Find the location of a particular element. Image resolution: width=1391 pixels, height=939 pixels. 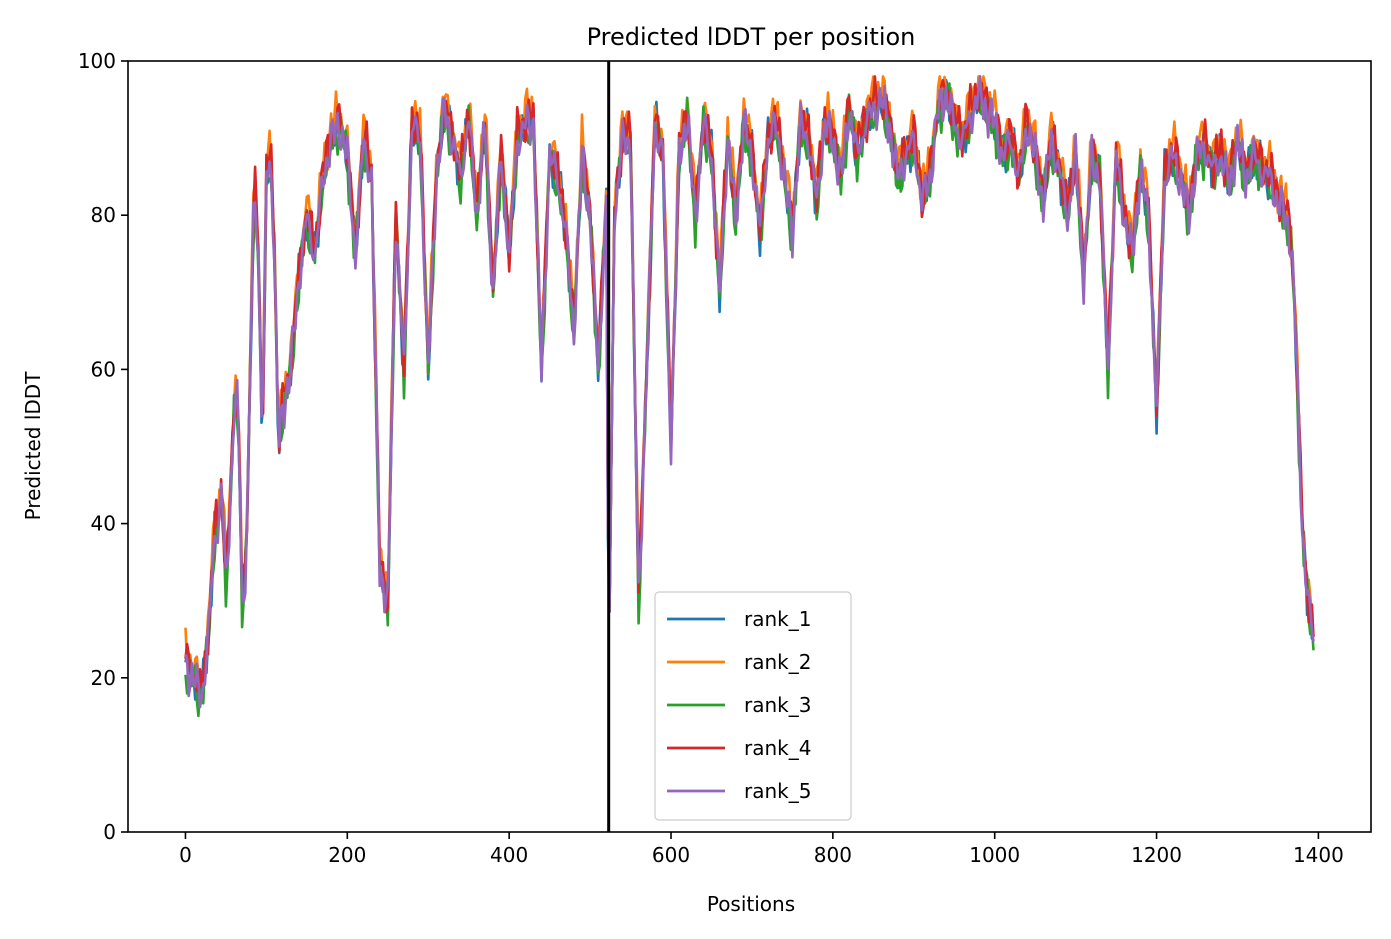

y-axis: 0 20 40 60 80 100 is located at coordinates (103, 446).